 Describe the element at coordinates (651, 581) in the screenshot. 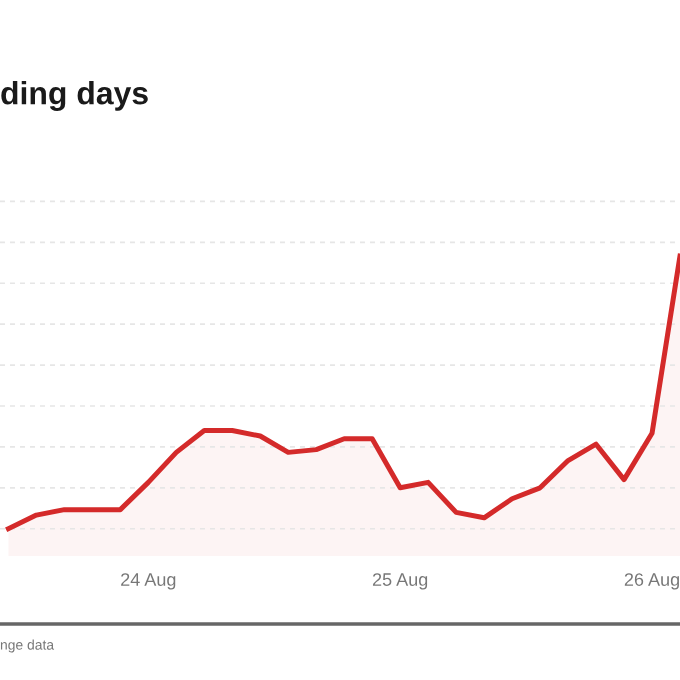

I see `x-tick-label: 26 Aug` at that location.